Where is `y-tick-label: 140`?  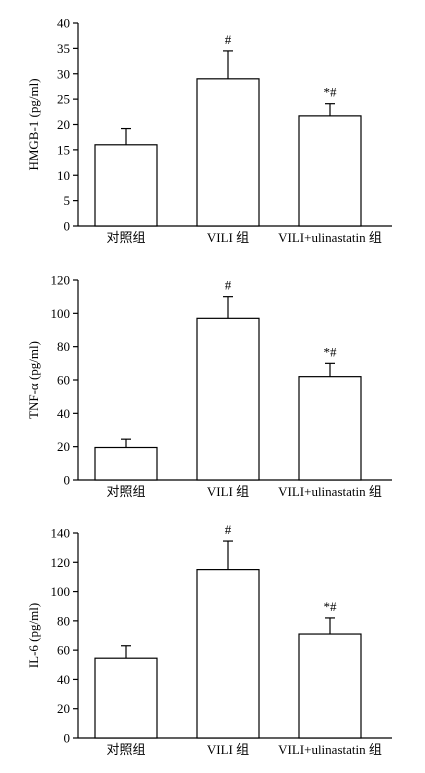
y-tick-label: 140 is located at coordinates (61, 533).